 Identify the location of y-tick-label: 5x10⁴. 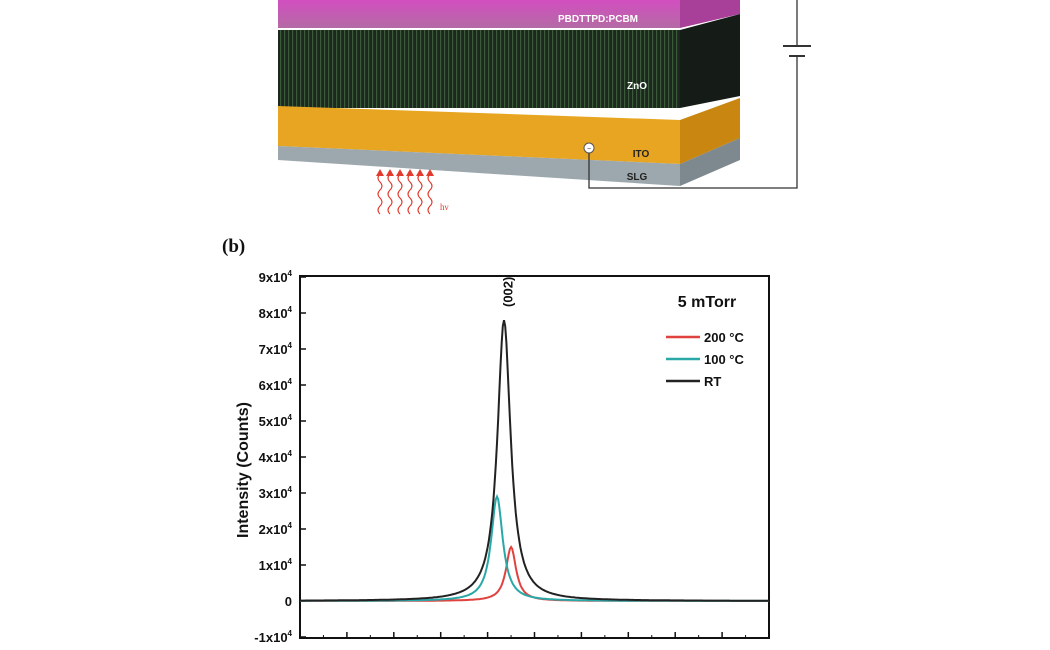
(276, 421).